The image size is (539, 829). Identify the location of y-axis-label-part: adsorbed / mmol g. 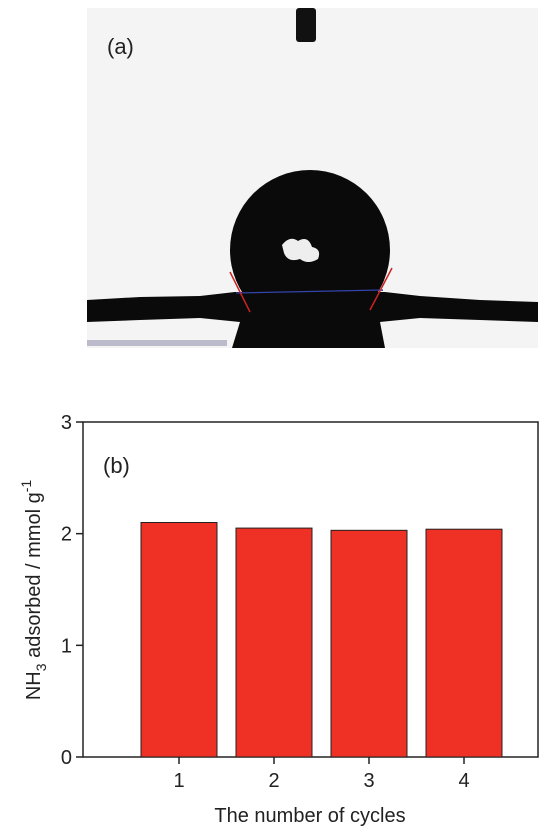
(34, 577).